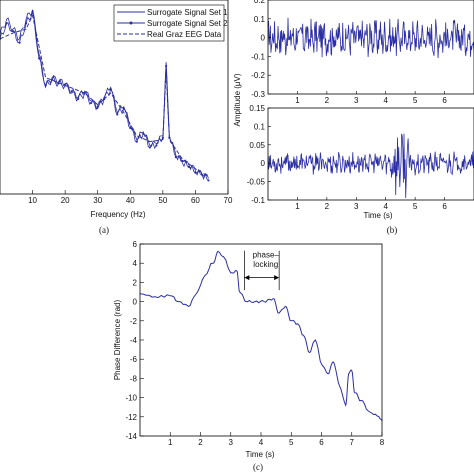 This screenshot has width=474, height=474. Describe the element at coordinates (195, 200) in the screenshot. I see `panel-a-xtick-label: 60` at that location.